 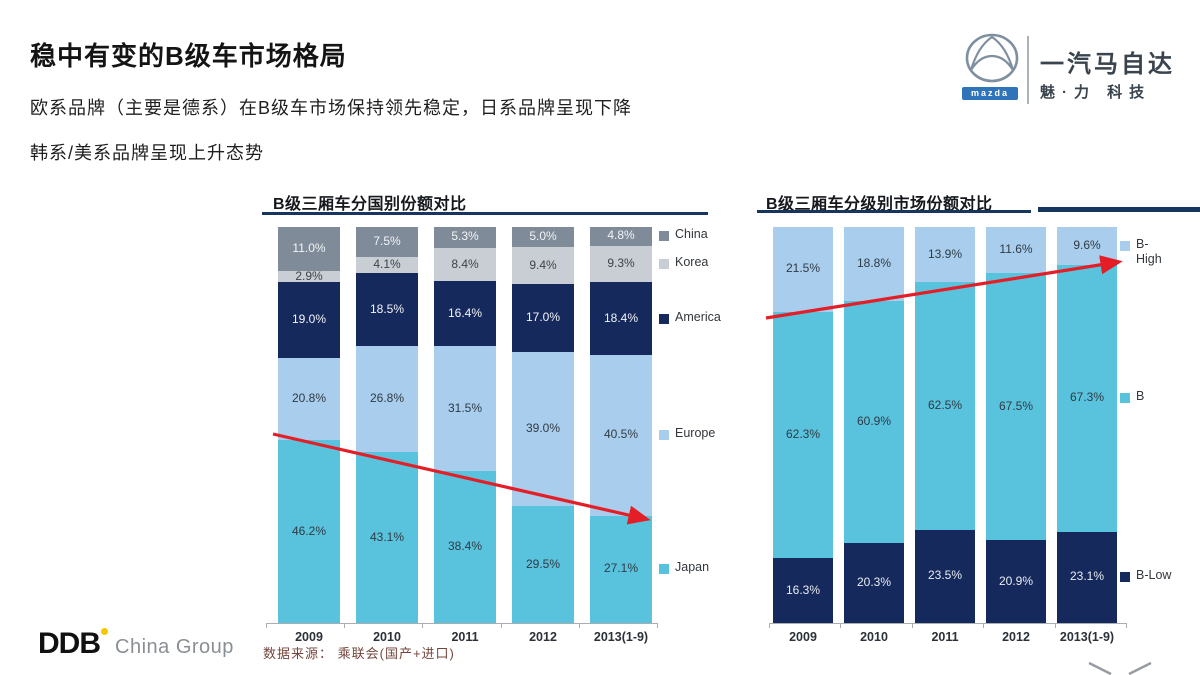 I want to click on value-label: 8.4%, so click(x=465, y=263).